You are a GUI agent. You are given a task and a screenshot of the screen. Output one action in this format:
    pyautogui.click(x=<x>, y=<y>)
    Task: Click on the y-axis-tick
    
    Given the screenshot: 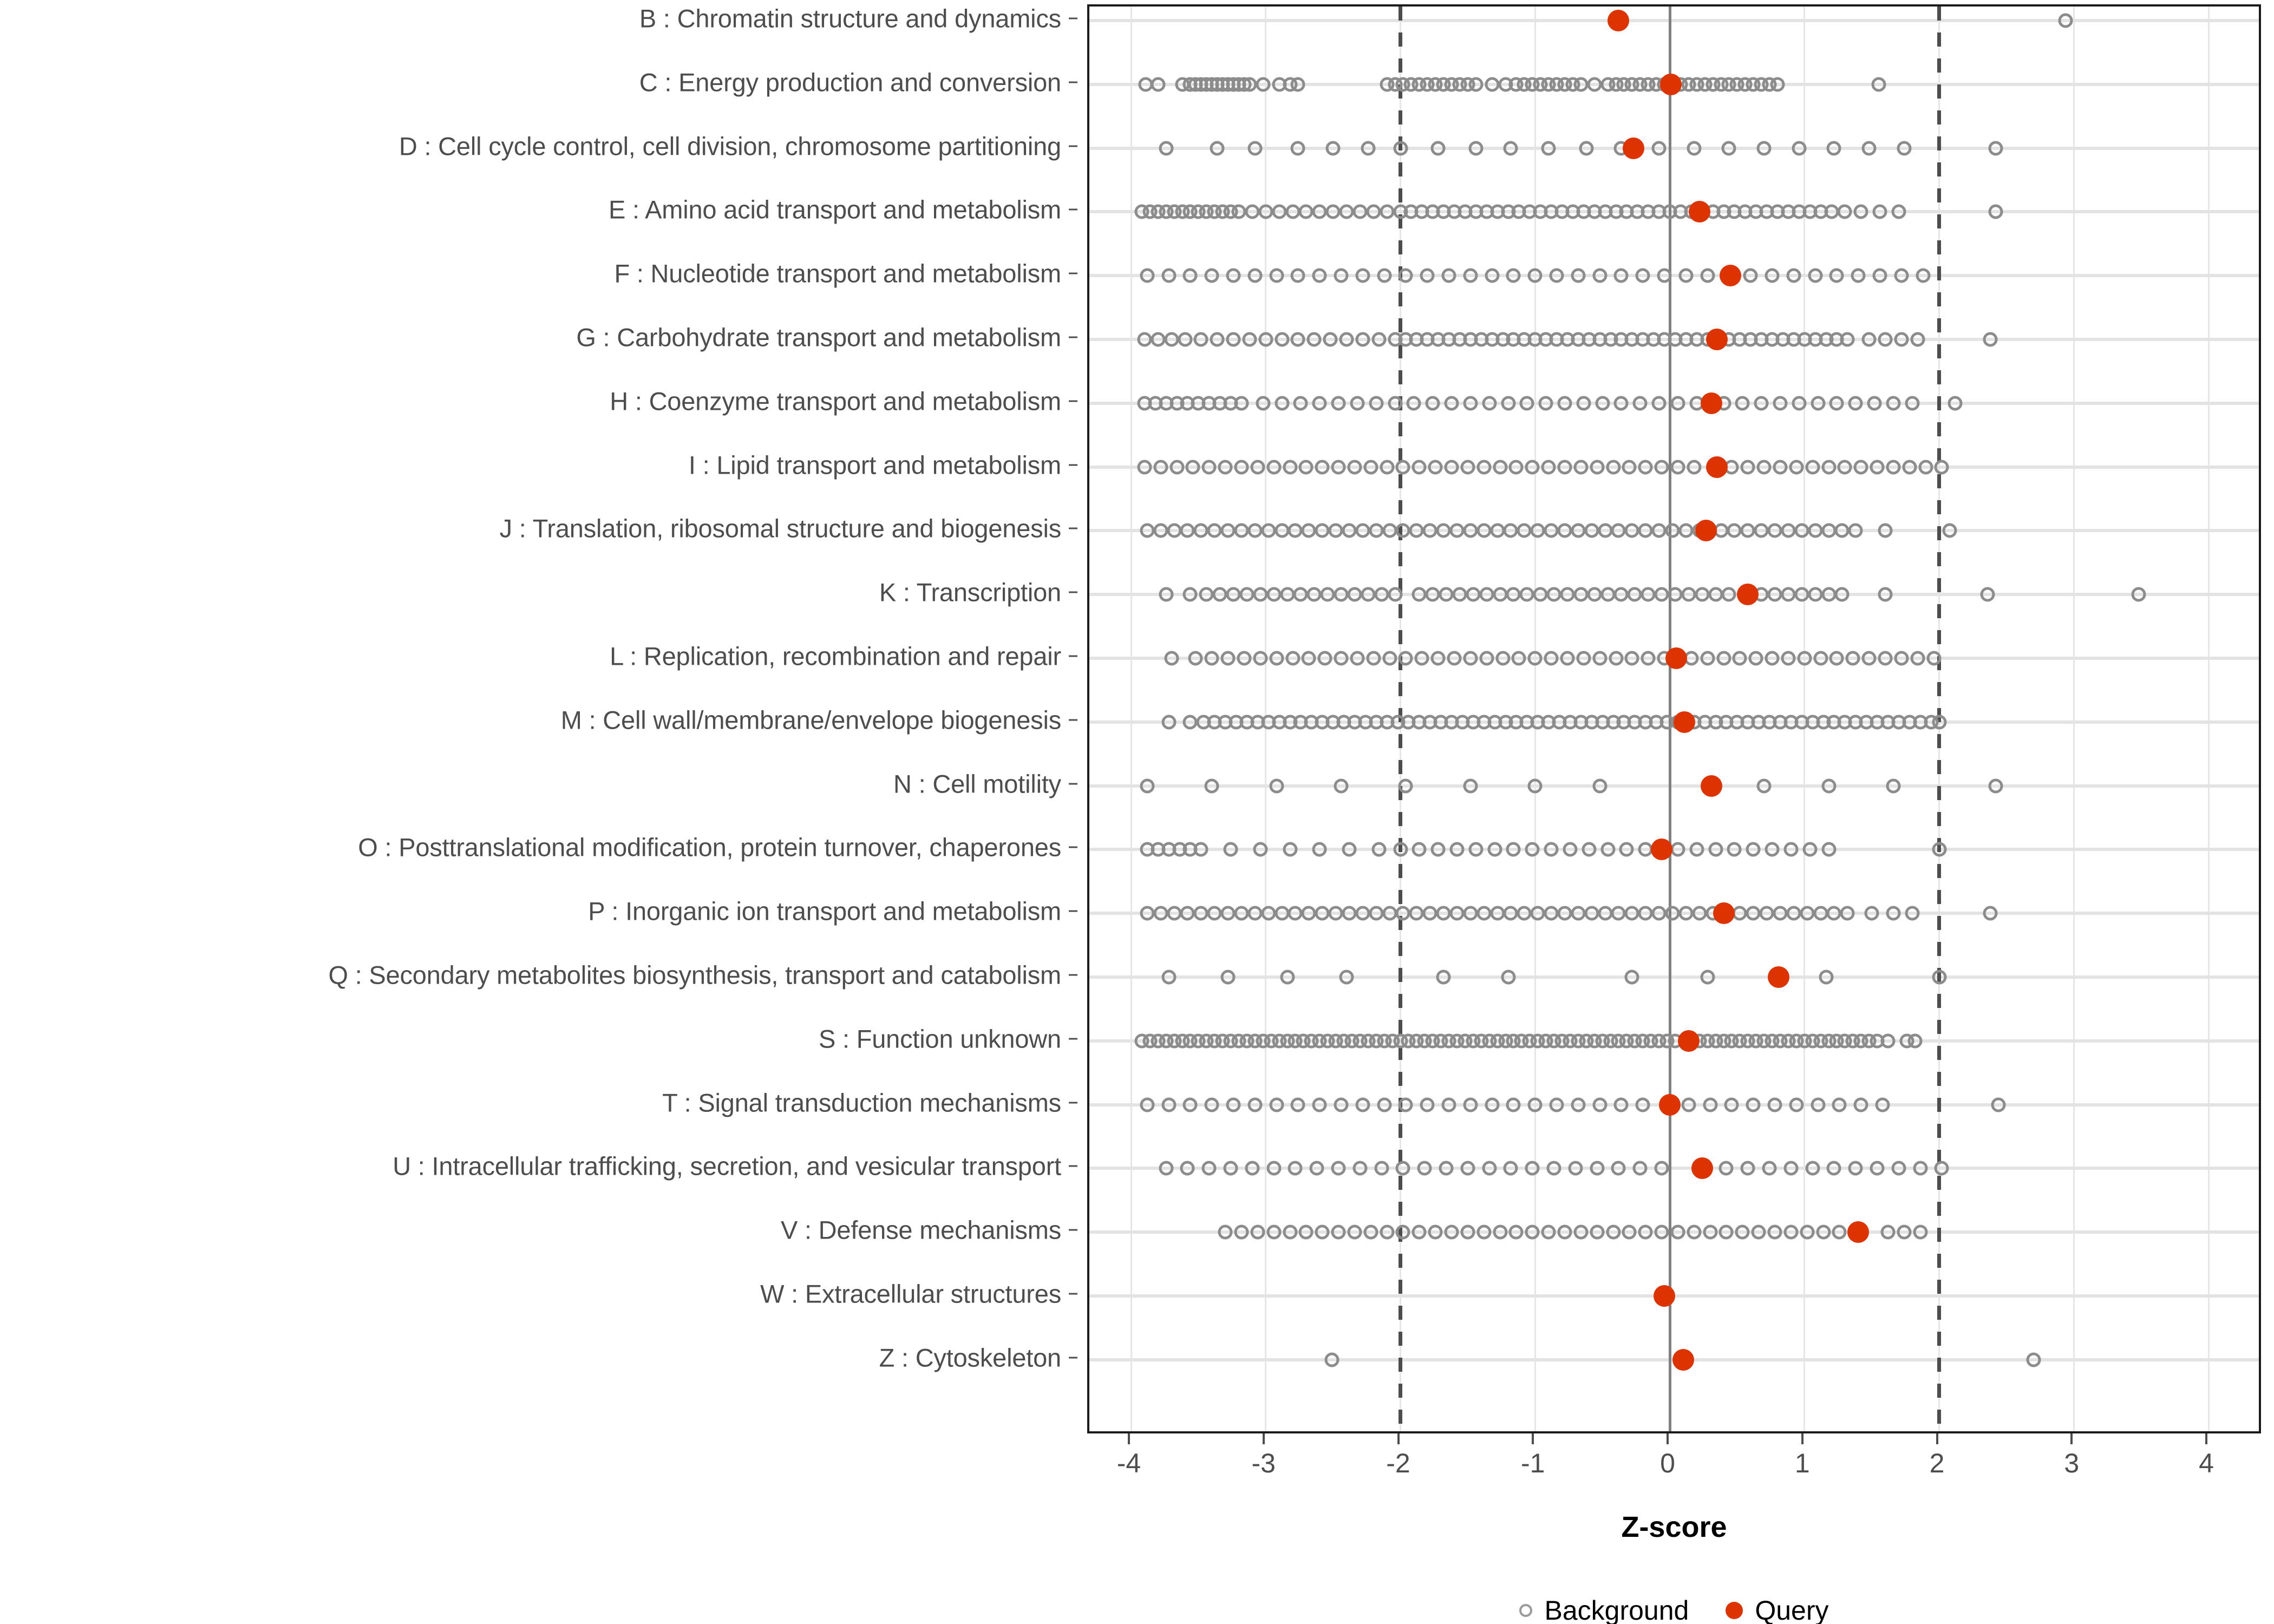 What is the action you would take?
    pyautogui.click(x=1073, y=911)
    